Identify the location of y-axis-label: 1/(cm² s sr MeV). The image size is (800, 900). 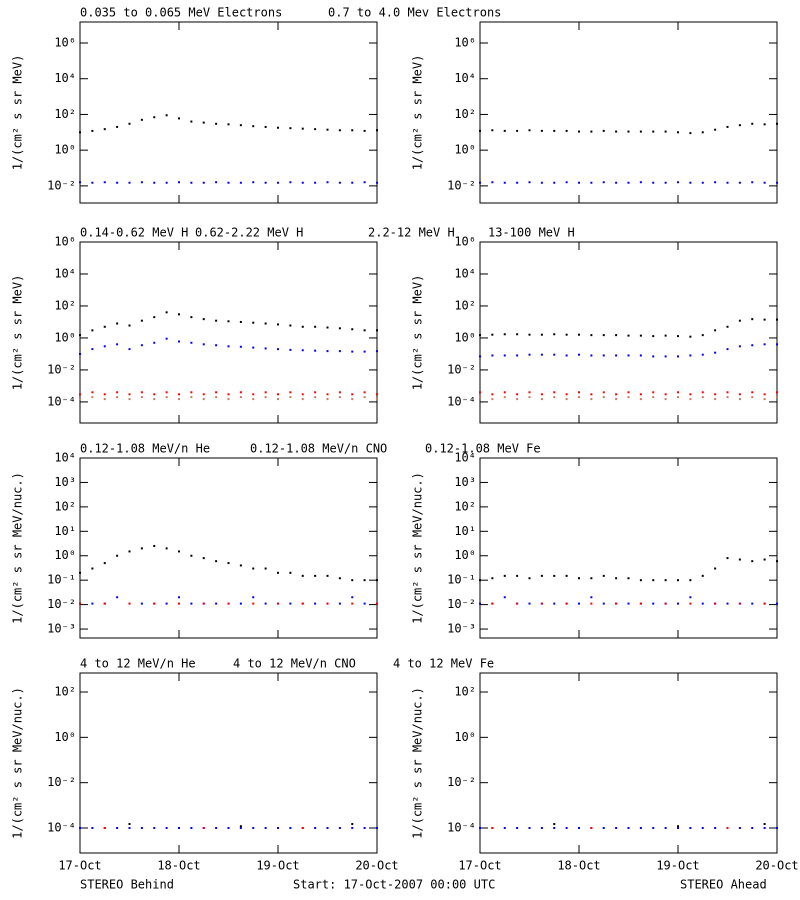
(18, 333).